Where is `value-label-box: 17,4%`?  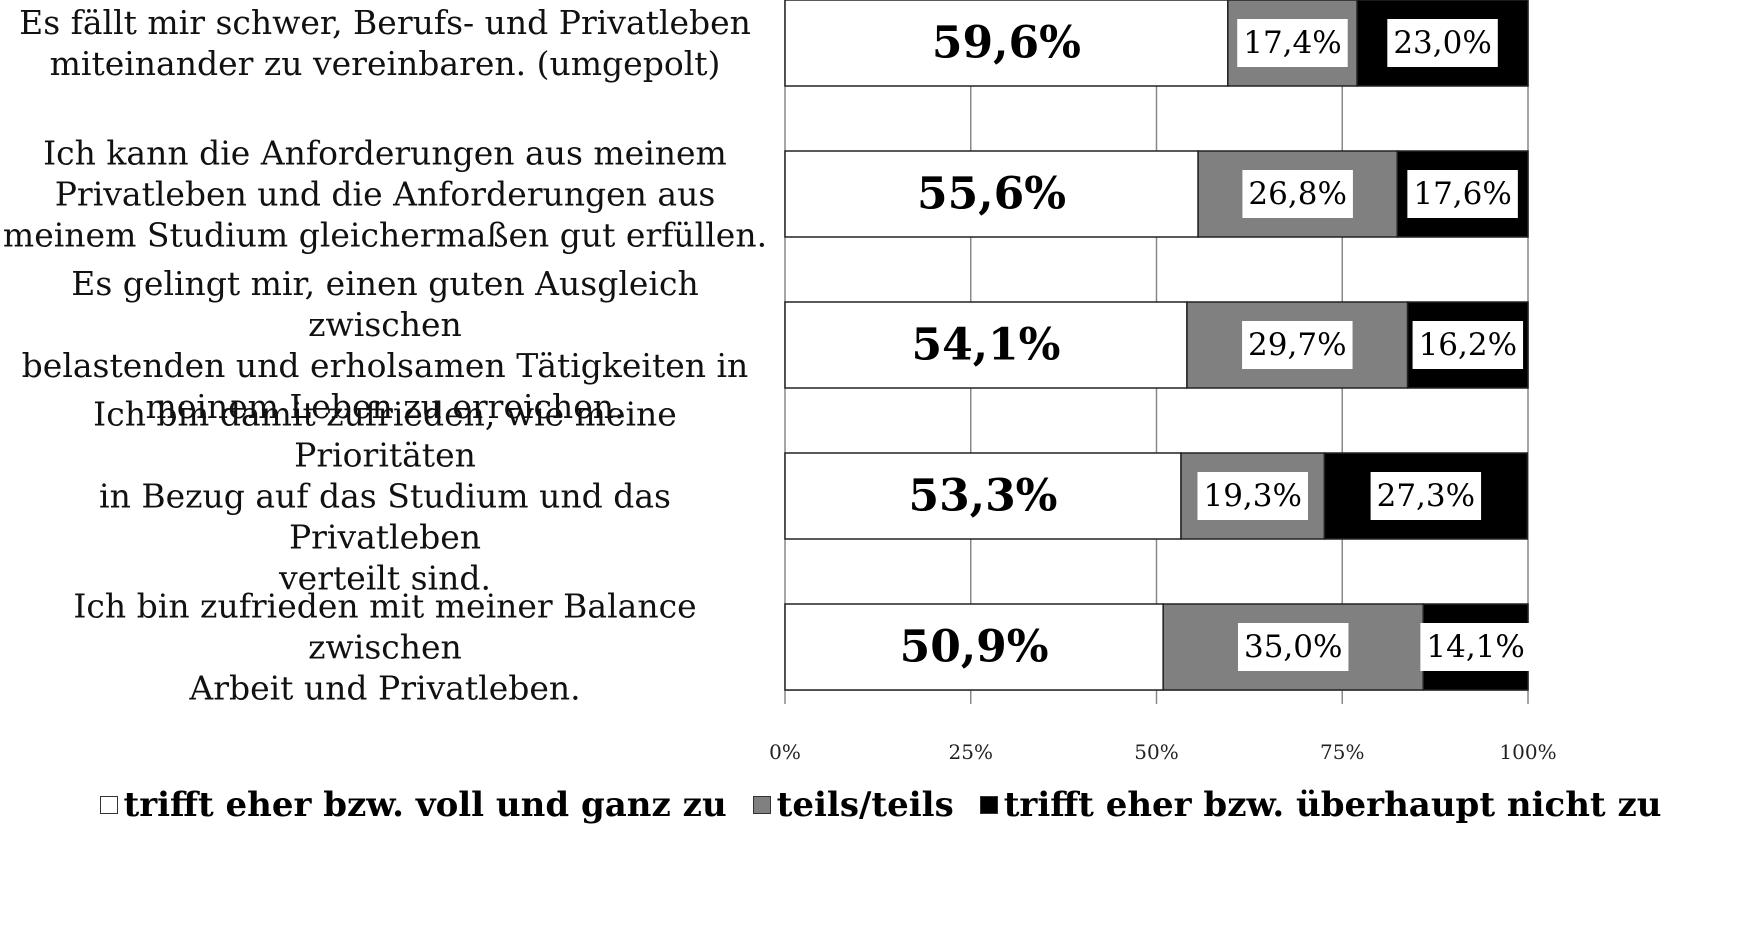
value-label-box: 17,4% is located at coordinates (1292, 43).